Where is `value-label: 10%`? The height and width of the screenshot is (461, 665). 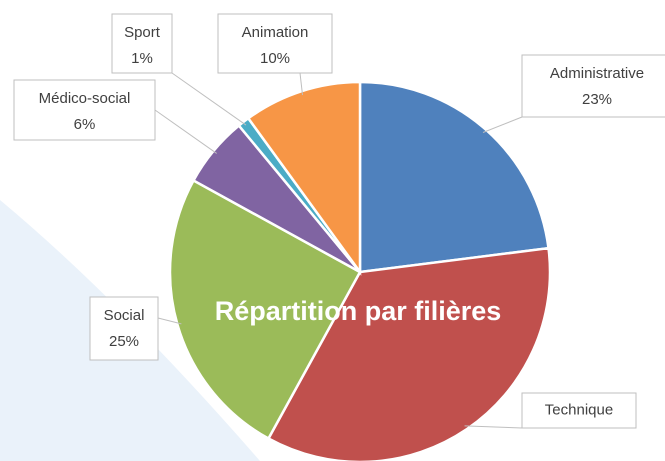
value-label: 10% is located at coordinates (275, 58).